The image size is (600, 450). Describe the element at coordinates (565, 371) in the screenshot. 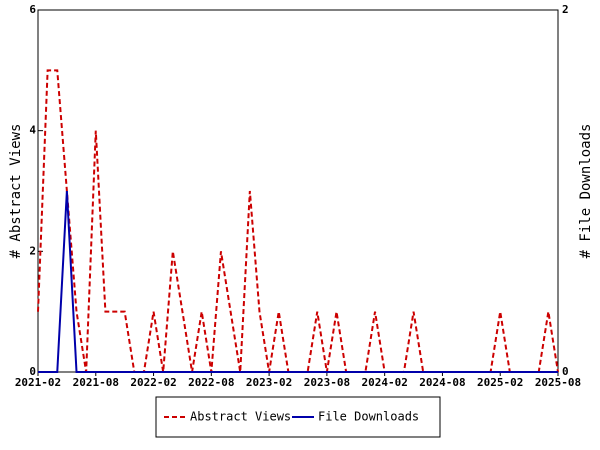

I see `y2-tick-label: 0` at that location.